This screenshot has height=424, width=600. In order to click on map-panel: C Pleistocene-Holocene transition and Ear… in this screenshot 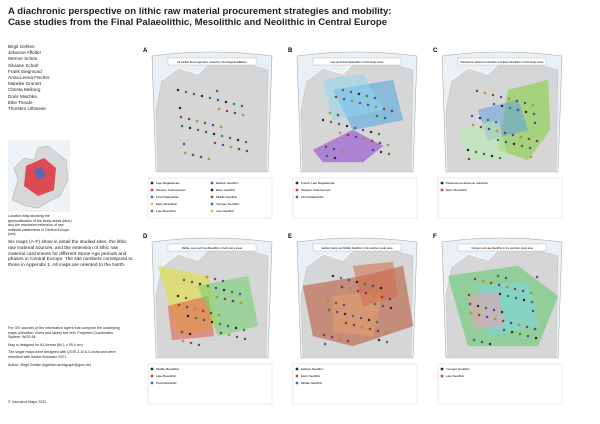, I will do `click(498, 133)`.